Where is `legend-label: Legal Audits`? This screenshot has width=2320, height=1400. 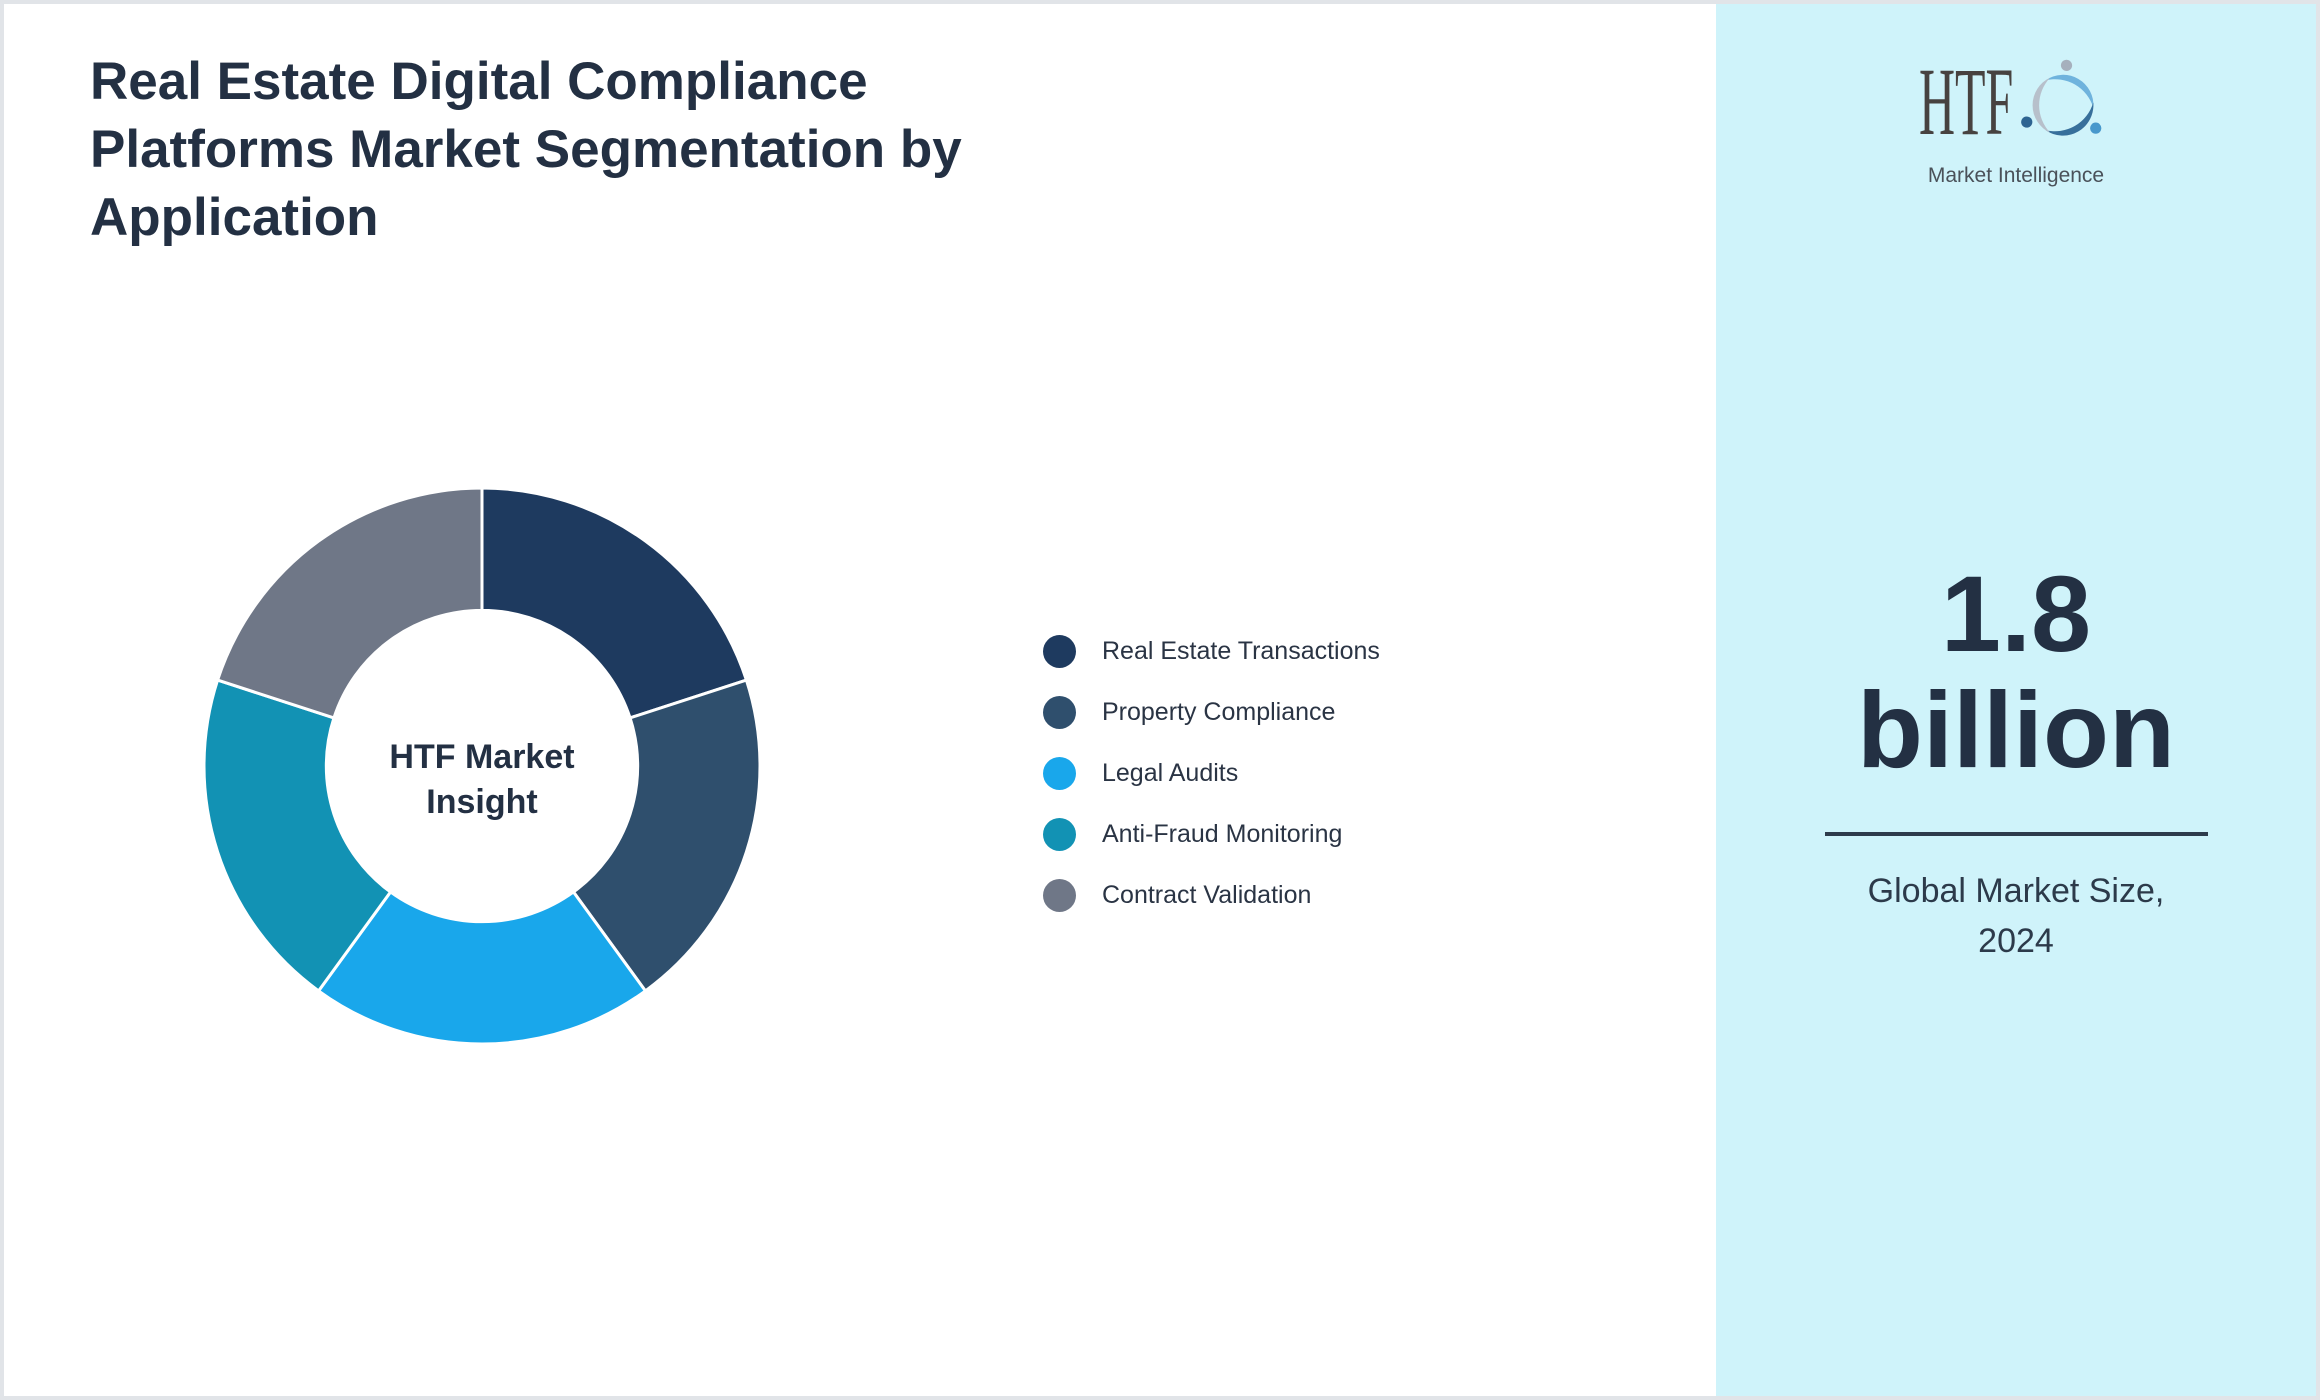 legend-label: Legal Audits is located at coordinates (1170, 773).